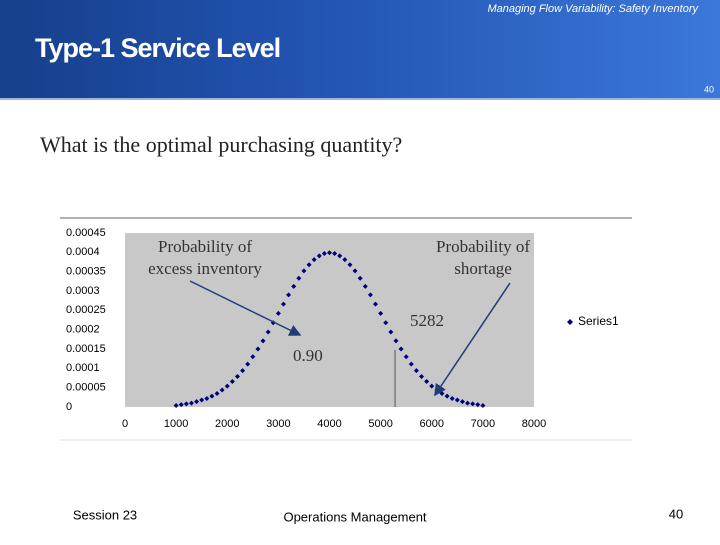 Image resolution: width=720 pixels, height=545 pixels. What do you see at coordinates (86, 233) in the screenshot?
I see `y-tick-label: 0.00045` at bounding box center [86, 233].